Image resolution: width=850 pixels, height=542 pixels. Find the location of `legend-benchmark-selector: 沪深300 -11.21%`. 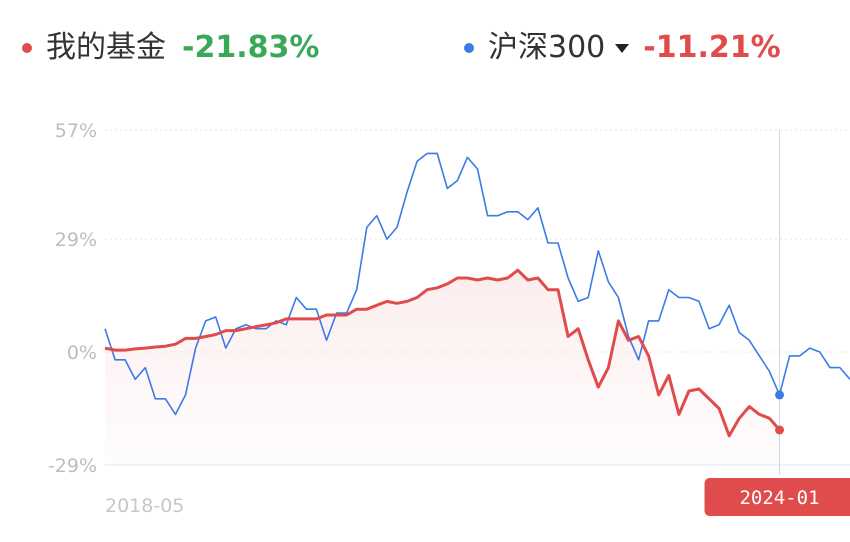

legend-benchmark-selector: 沪深300 -11.21% is located at coordinates (622, 48).